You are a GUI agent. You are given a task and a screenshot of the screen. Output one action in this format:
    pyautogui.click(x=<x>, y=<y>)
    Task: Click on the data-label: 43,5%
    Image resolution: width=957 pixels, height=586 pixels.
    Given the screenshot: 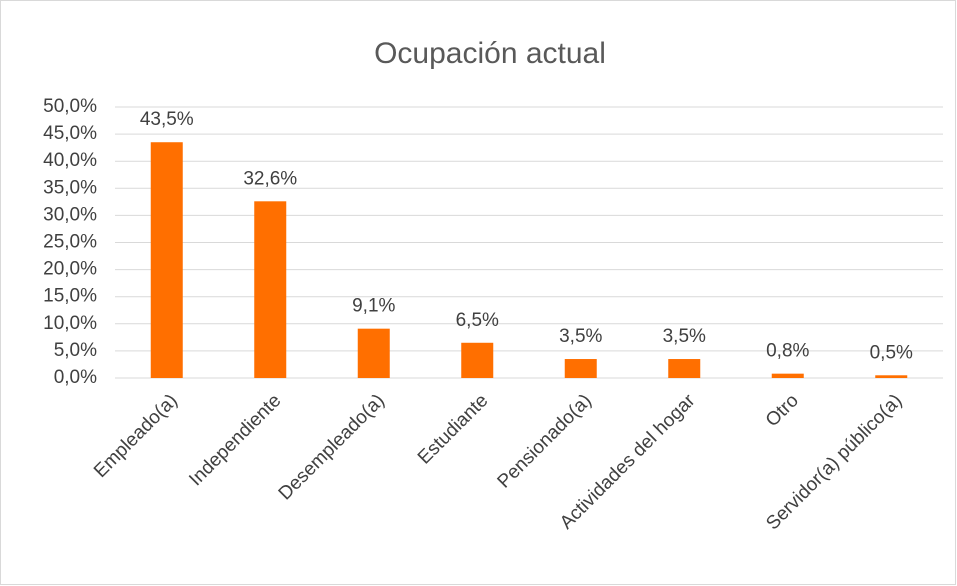 What is the action you would take?
    pyautogui.click(x=167, y=119)
    